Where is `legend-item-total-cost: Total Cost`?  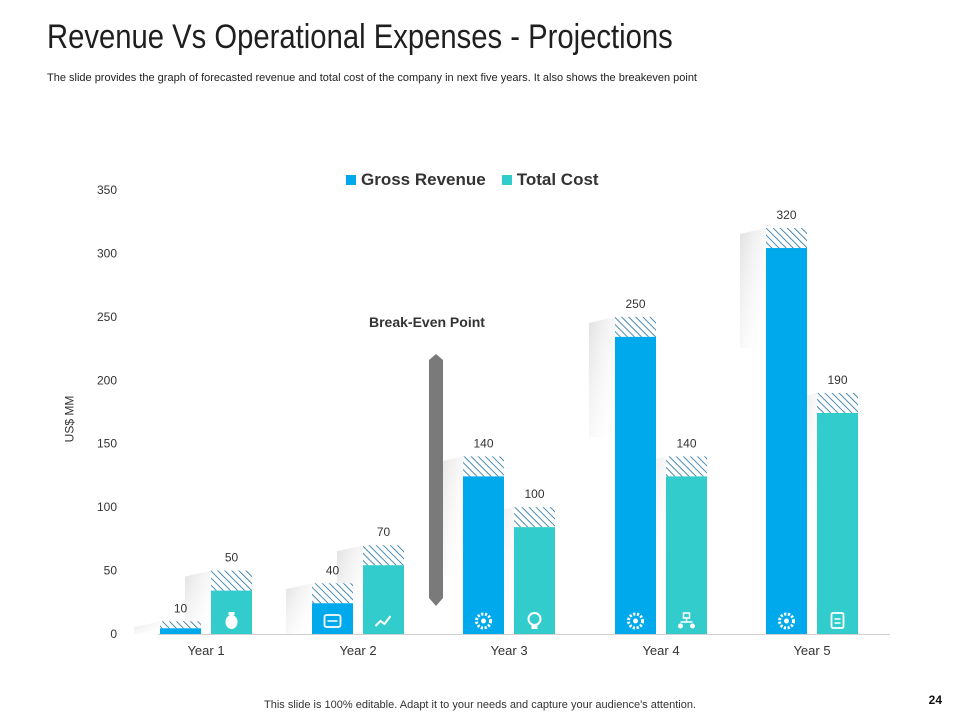 legend-item-total-cost: Total Cost is located at coordinates (550, 180).